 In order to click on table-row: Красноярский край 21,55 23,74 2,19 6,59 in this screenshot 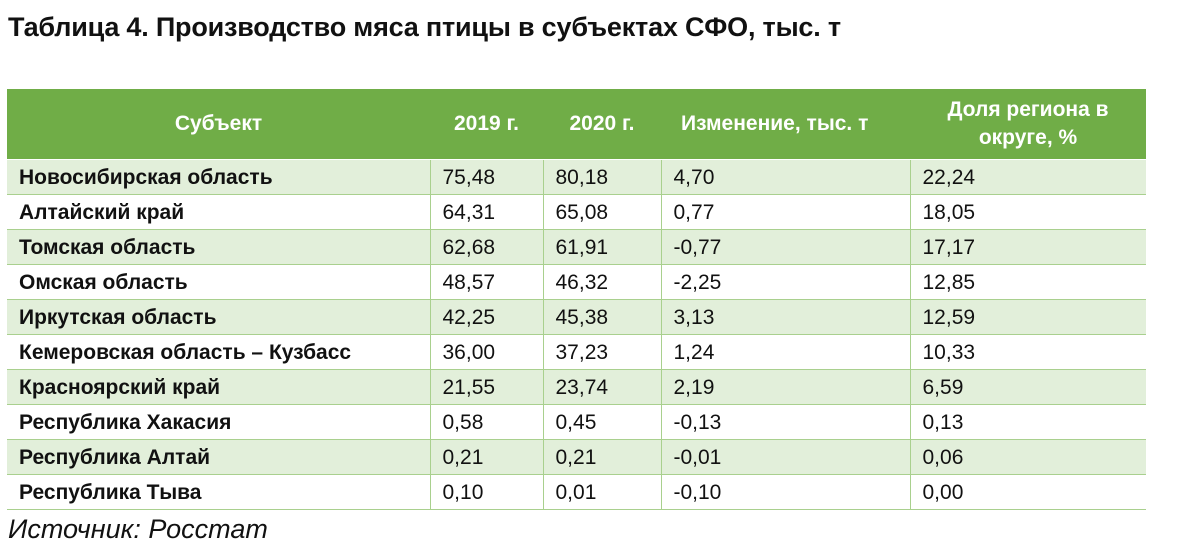, I will do `click(576, 387)`.